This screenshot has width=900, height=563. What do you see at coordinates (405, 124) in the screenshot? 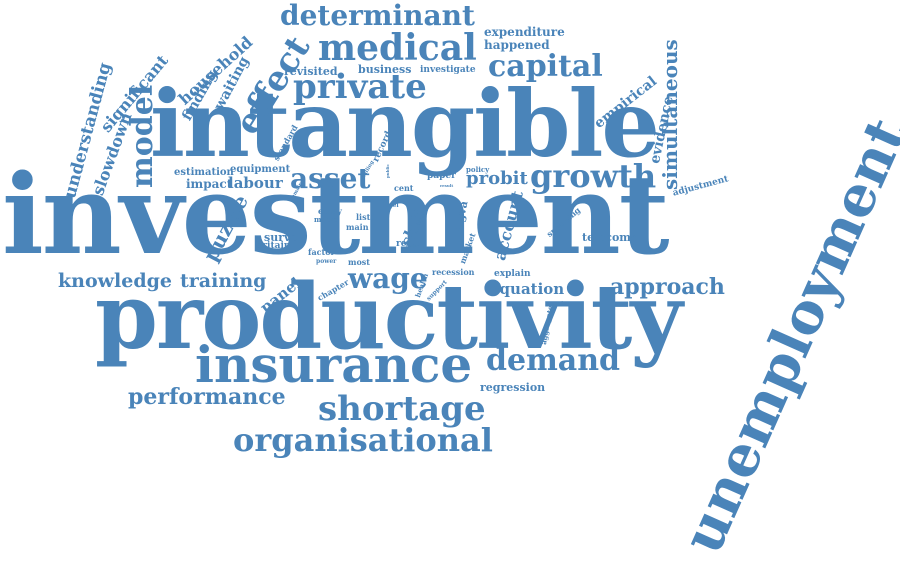
I see `word-intangible: intangible` at bounding box center [405, 124].